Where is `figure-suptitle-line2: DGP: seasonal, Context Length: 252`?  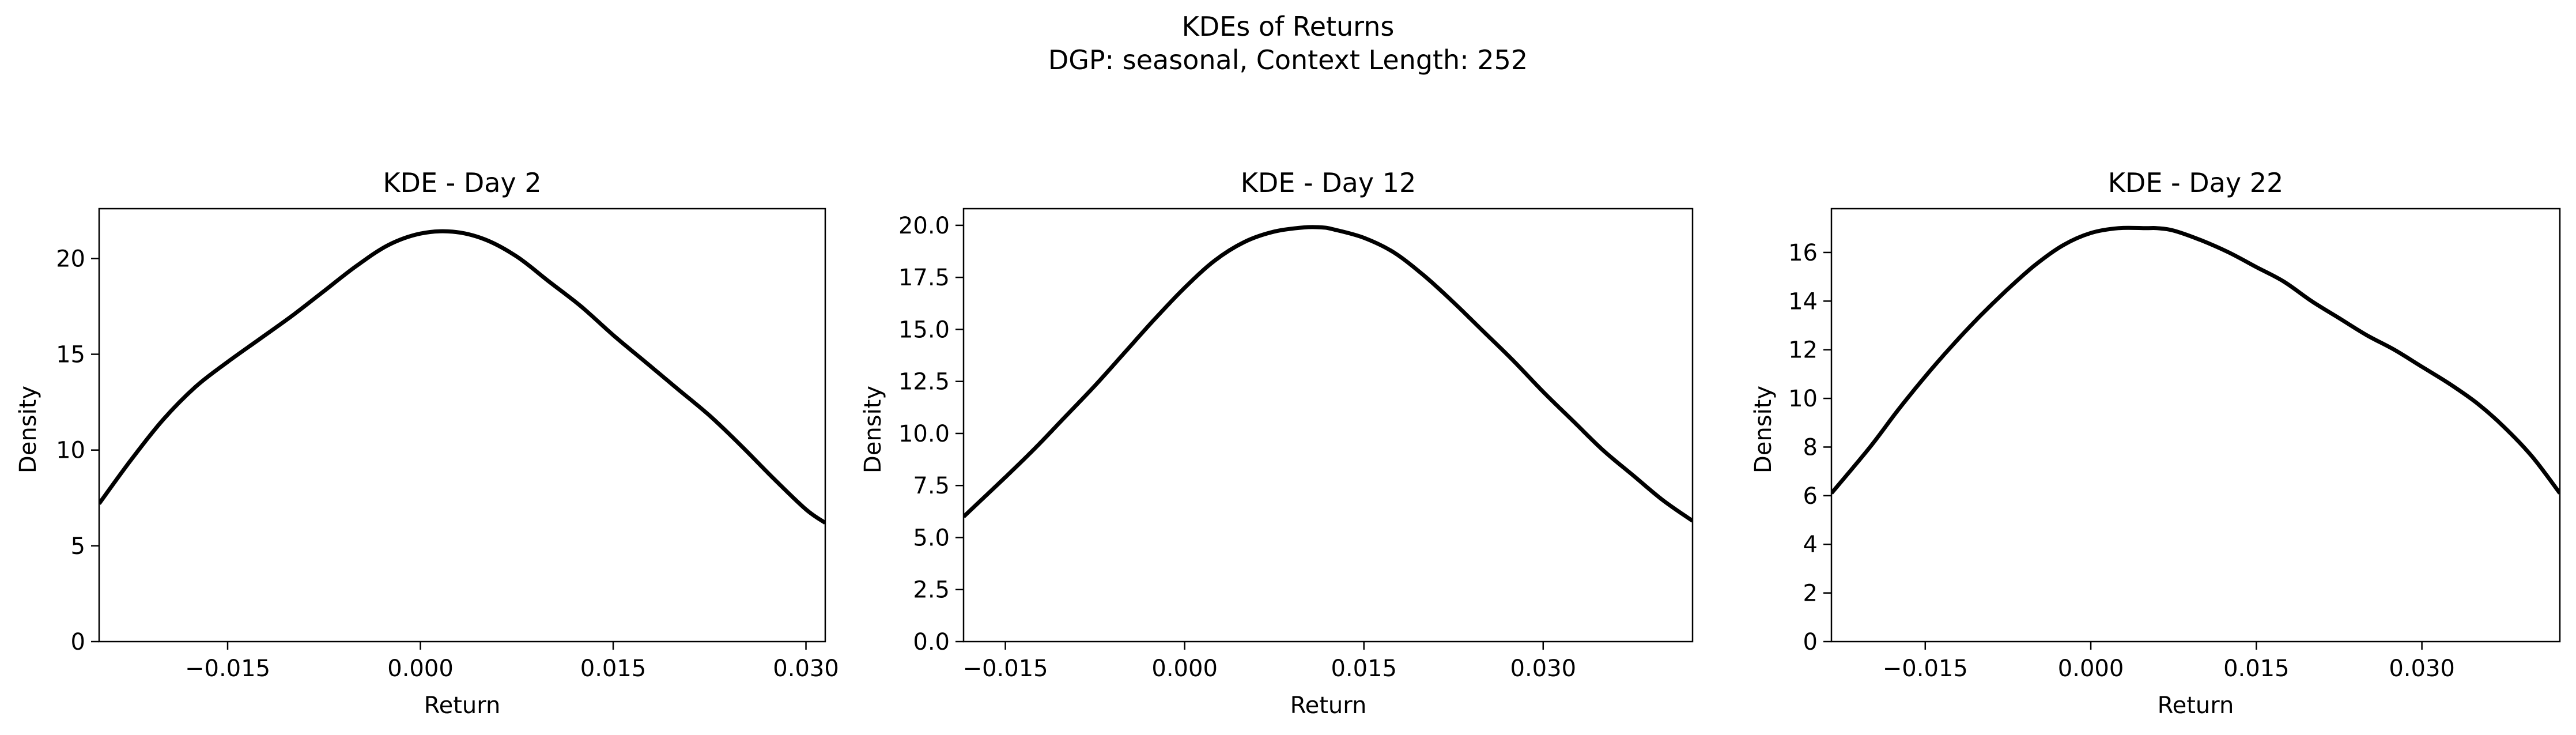
figure-suptitle-line2: DGP: seasonal, Context Length: 252 is located at coordinates (1288, 60).